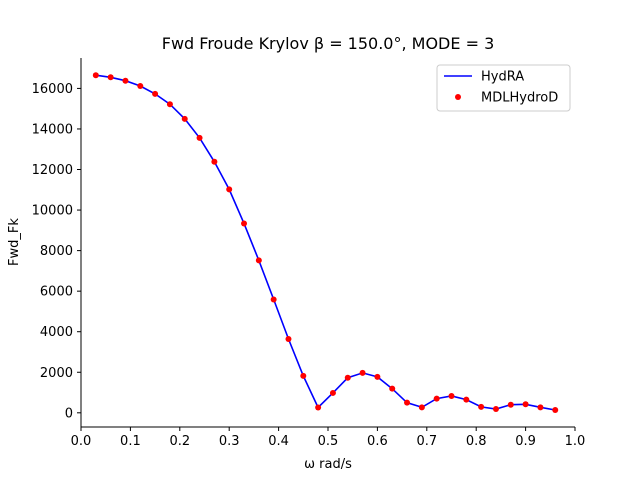 This screenshot has height=480, width=640. What do you see at coordinates (130, 441) in the screenshot?
I see `x-tick-label: 0.1` at bounding box center [130, 441].